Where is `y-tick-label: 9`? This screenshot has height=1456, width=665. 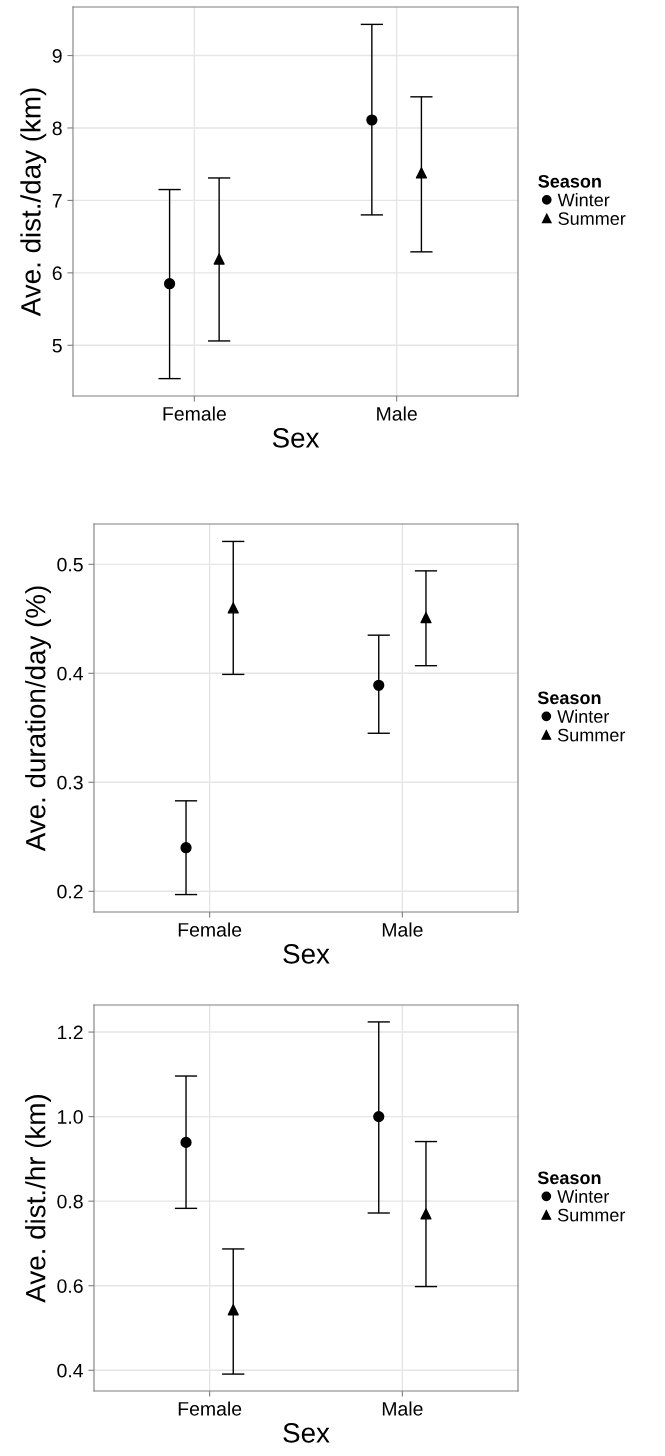 y-tick-label: 9 is located at coordinates (57, 56).